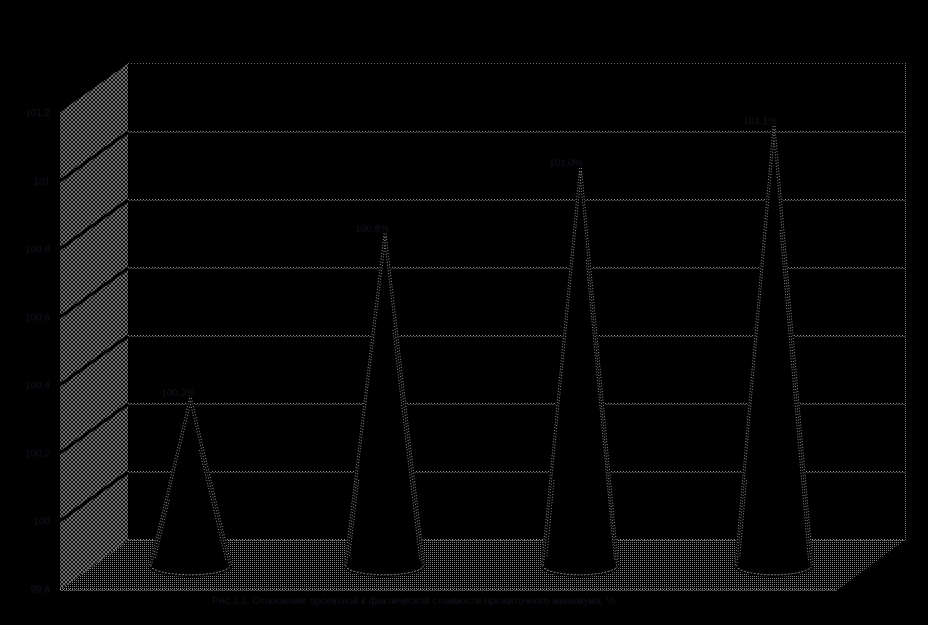  What do you see at coordinates (41, 590) in the screenshot?
I see `svg-text: 99,8` at bounding box center [41, 590].